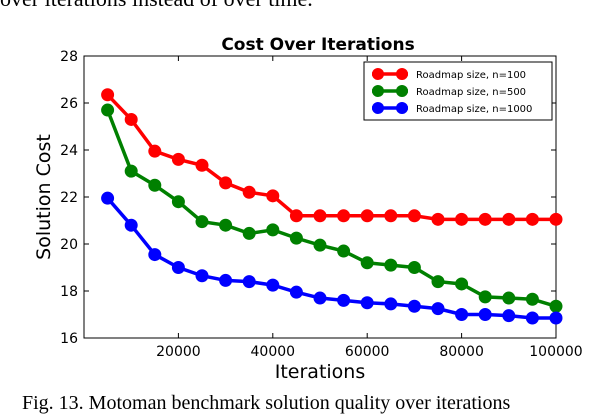 This screenshot has height=415, width=590. Describe the element at coordinates (69, 339) in the screenshot. I see `y-tick-label: 16` at that location.